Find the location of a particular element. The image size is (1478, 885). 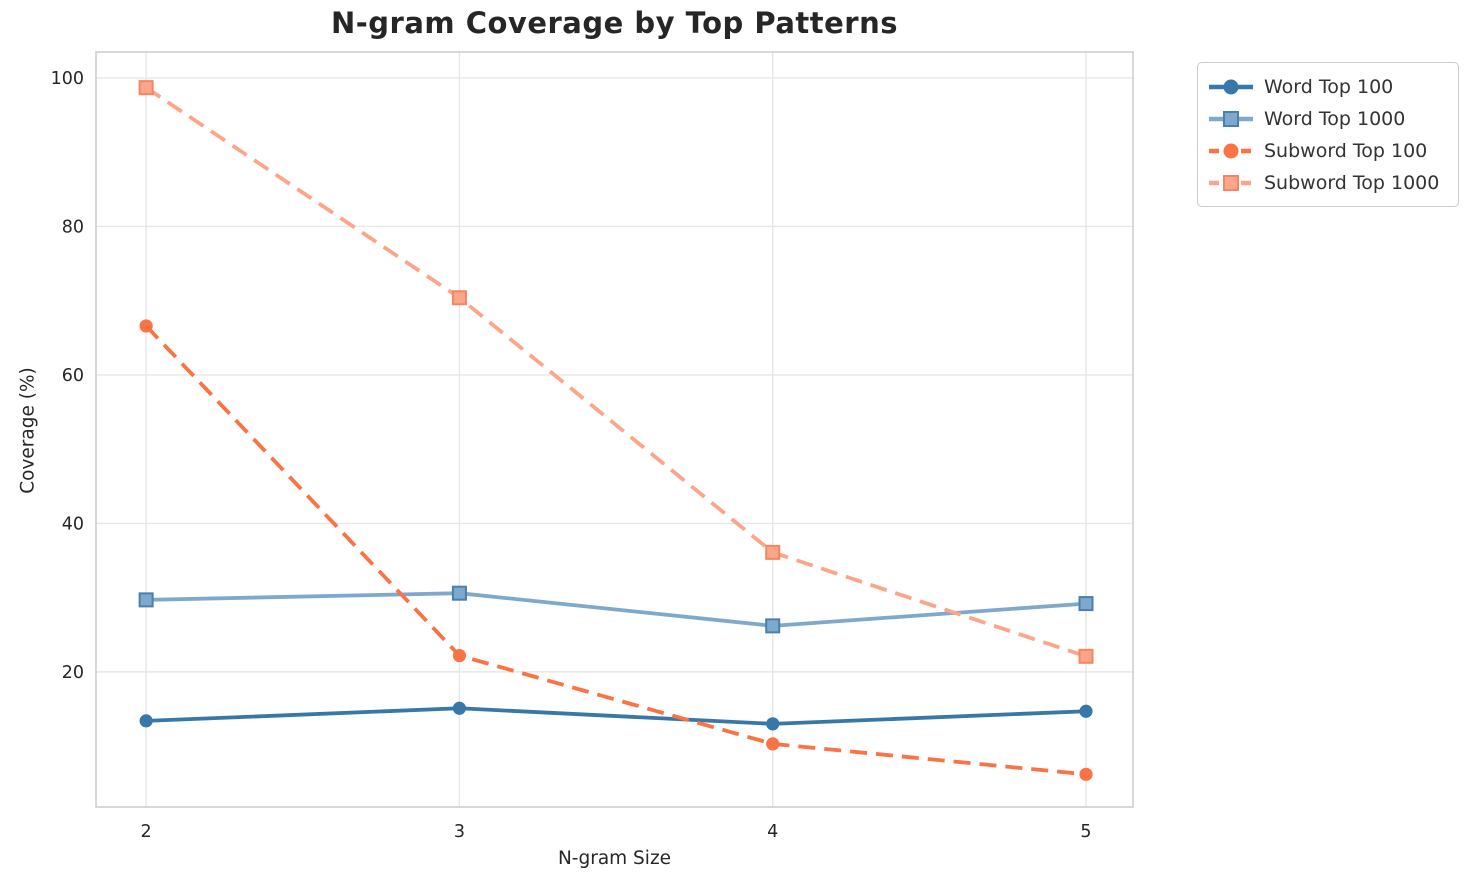

chart-title: N-gram Coverage by Top Patterns is located at coordinates (614, 23).